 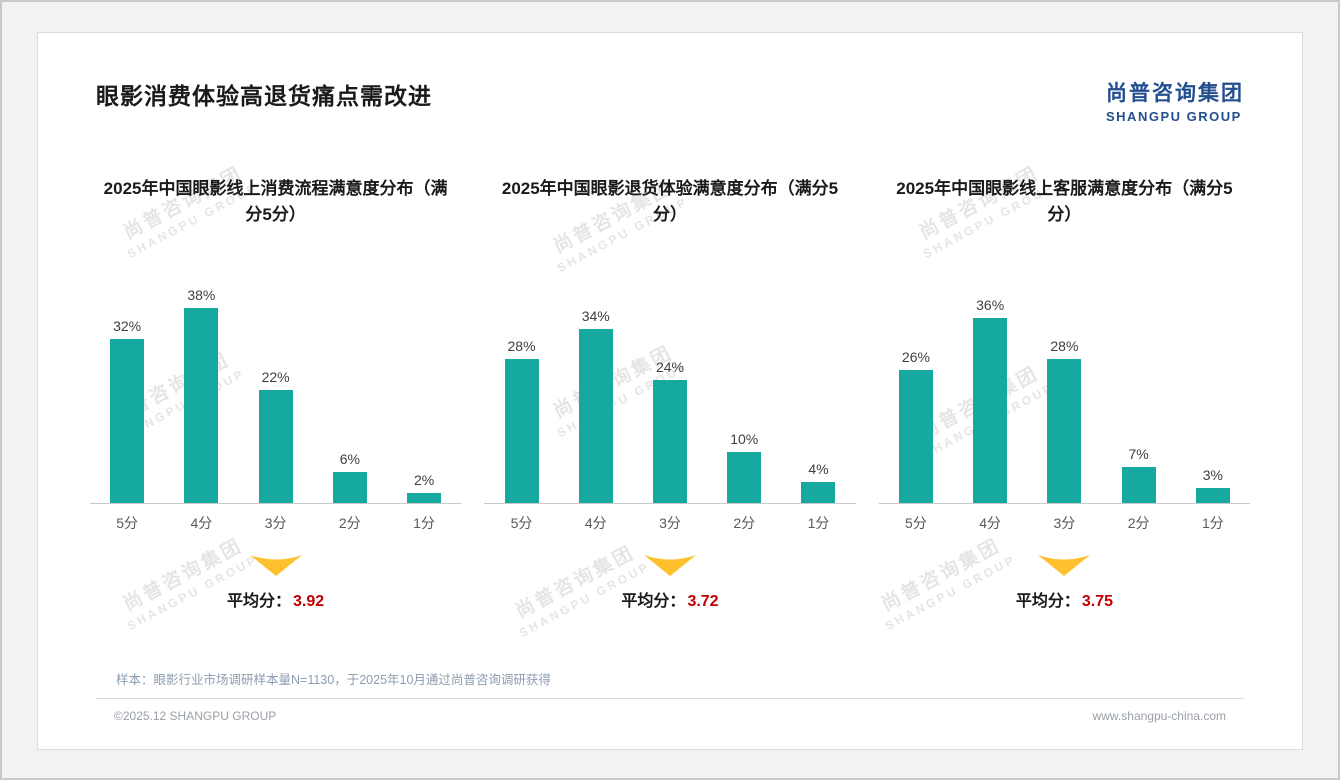 What do you see at coordinates (670, 78) in the screenshot?
I see `header: 眼影消费体验高退货痛点需改进 尚普咨询集团 SHANGPU GROUP` at bounding box center [670, 78].